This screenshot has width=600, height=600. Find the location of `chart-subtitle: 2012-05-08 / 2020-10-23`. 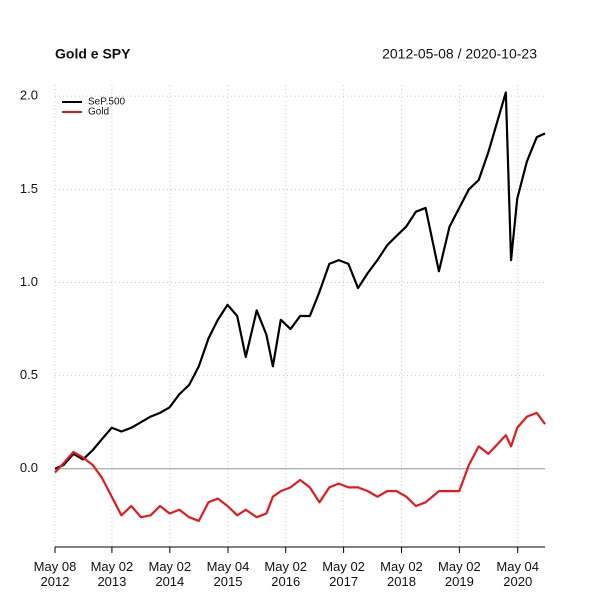

chart-subtitle: 2012-05-08 / 2020-10-23 is located at coordinates (459, 54).